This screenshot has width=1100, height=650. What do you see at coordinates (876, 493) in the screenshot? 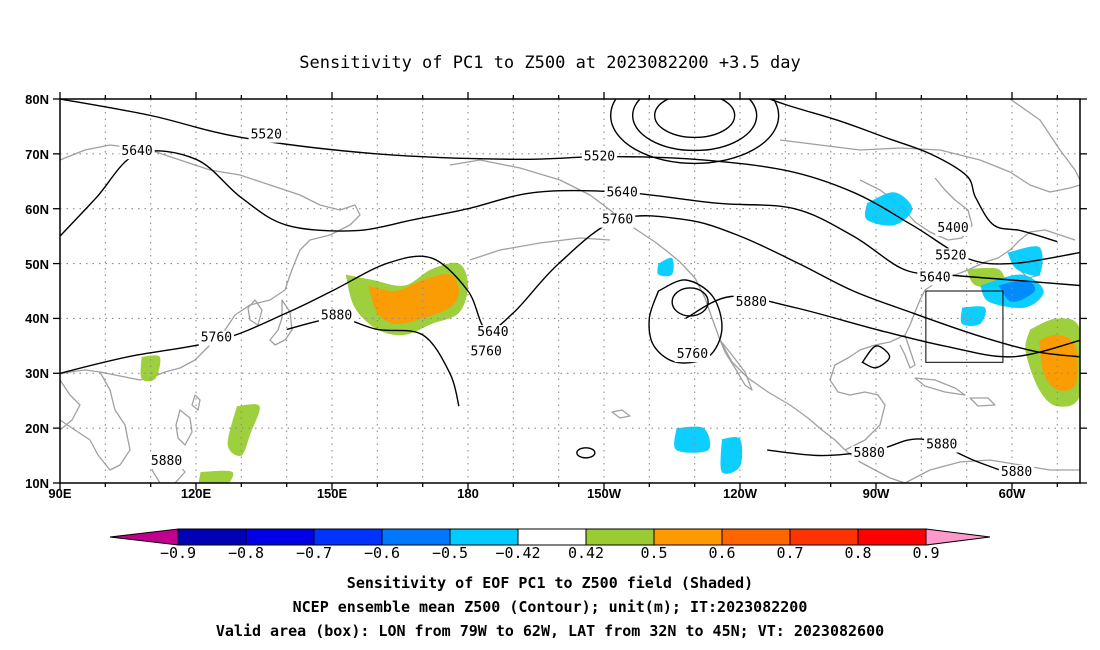
I see `lon-label-90w: 90W` at bounding box center [876, 493].